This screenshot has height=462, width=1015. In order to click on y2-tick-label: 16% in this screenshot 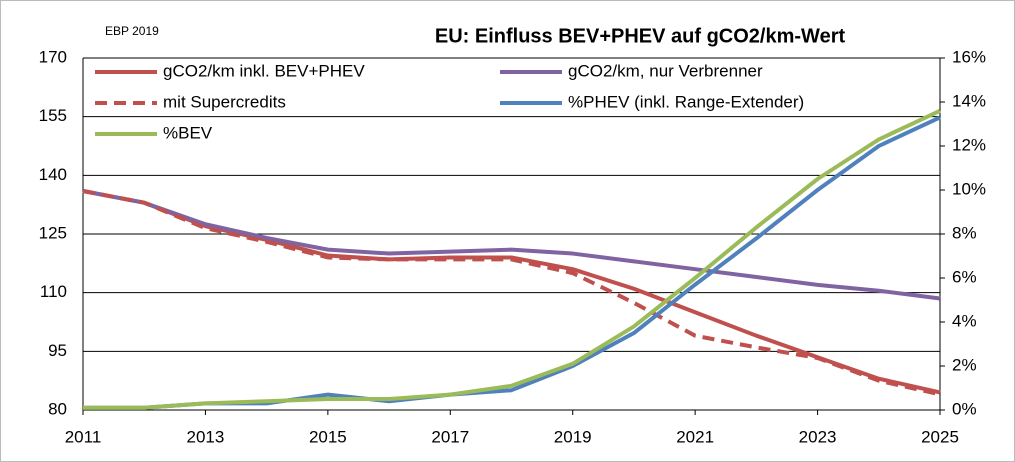, I will do `click(969, 56)`.